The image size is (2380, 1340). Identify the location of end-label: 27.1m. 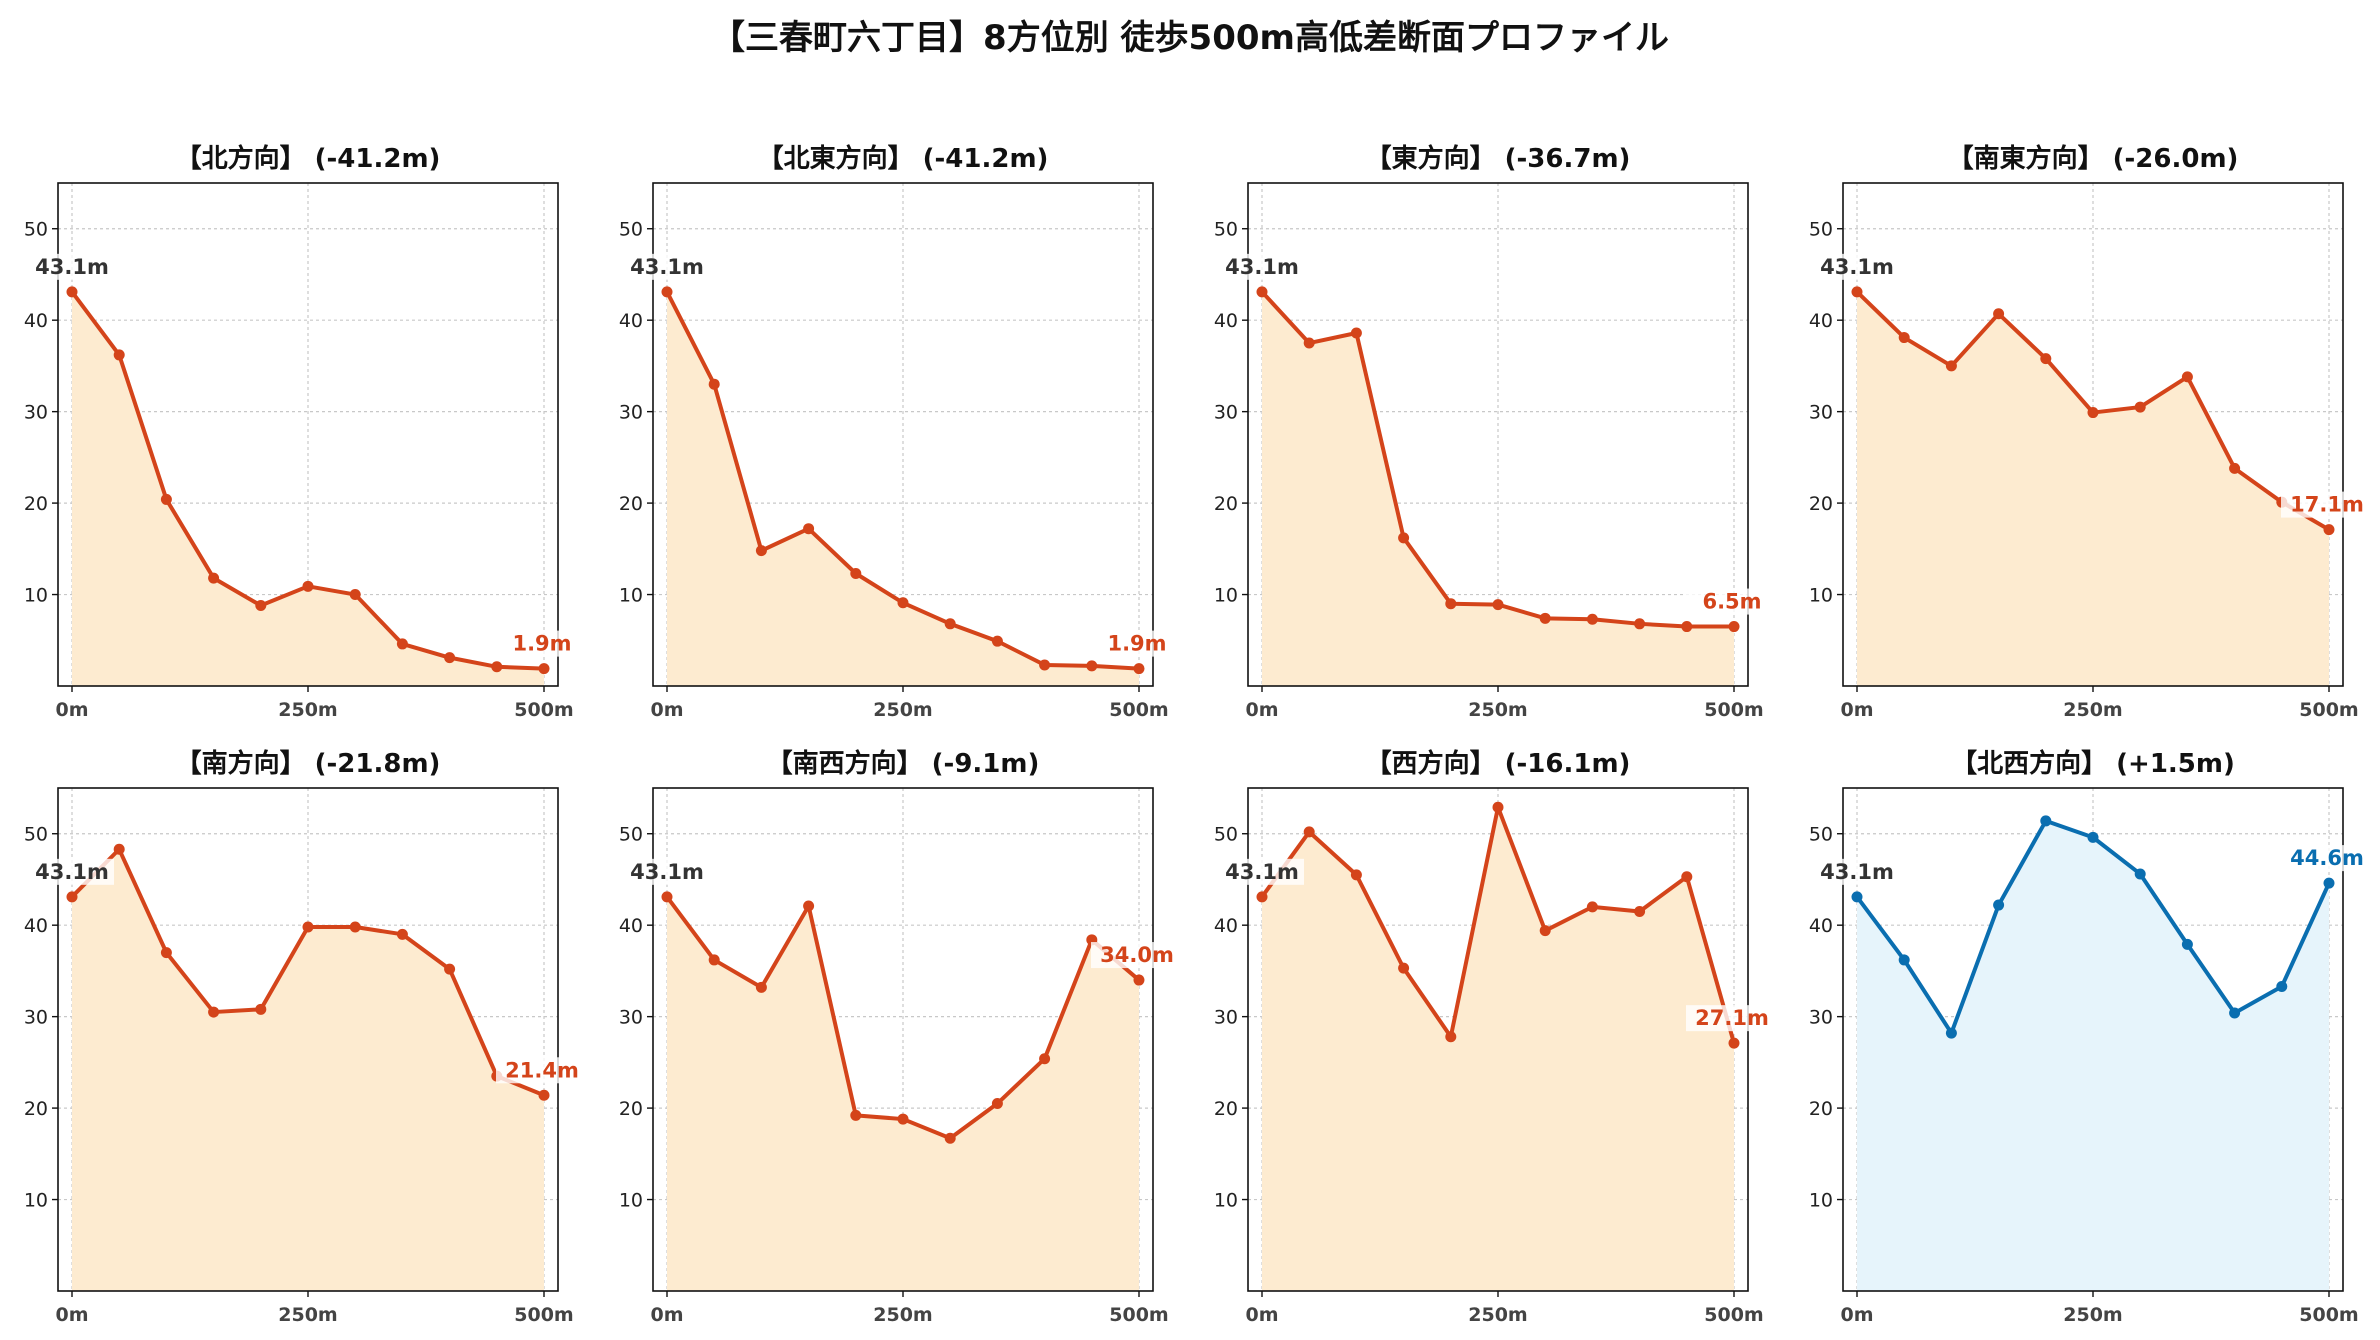
(1732, 1018).